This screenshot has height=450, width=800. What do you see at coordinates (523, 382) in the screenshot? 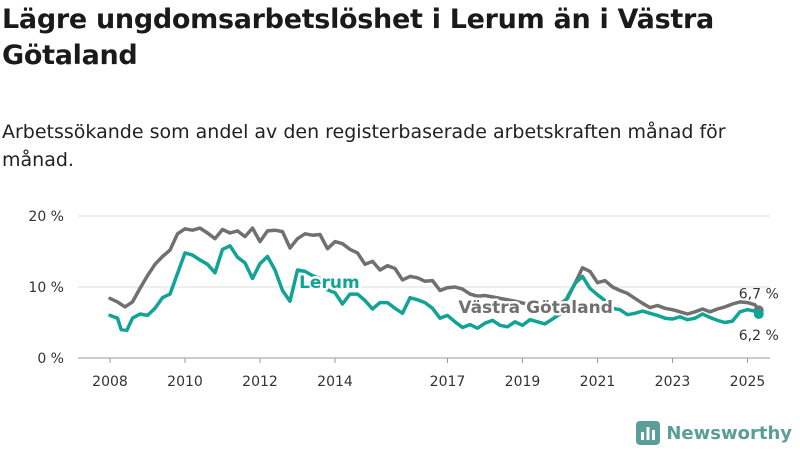
I see `x-tick-label: 2019` at bounding box center [523, 382].